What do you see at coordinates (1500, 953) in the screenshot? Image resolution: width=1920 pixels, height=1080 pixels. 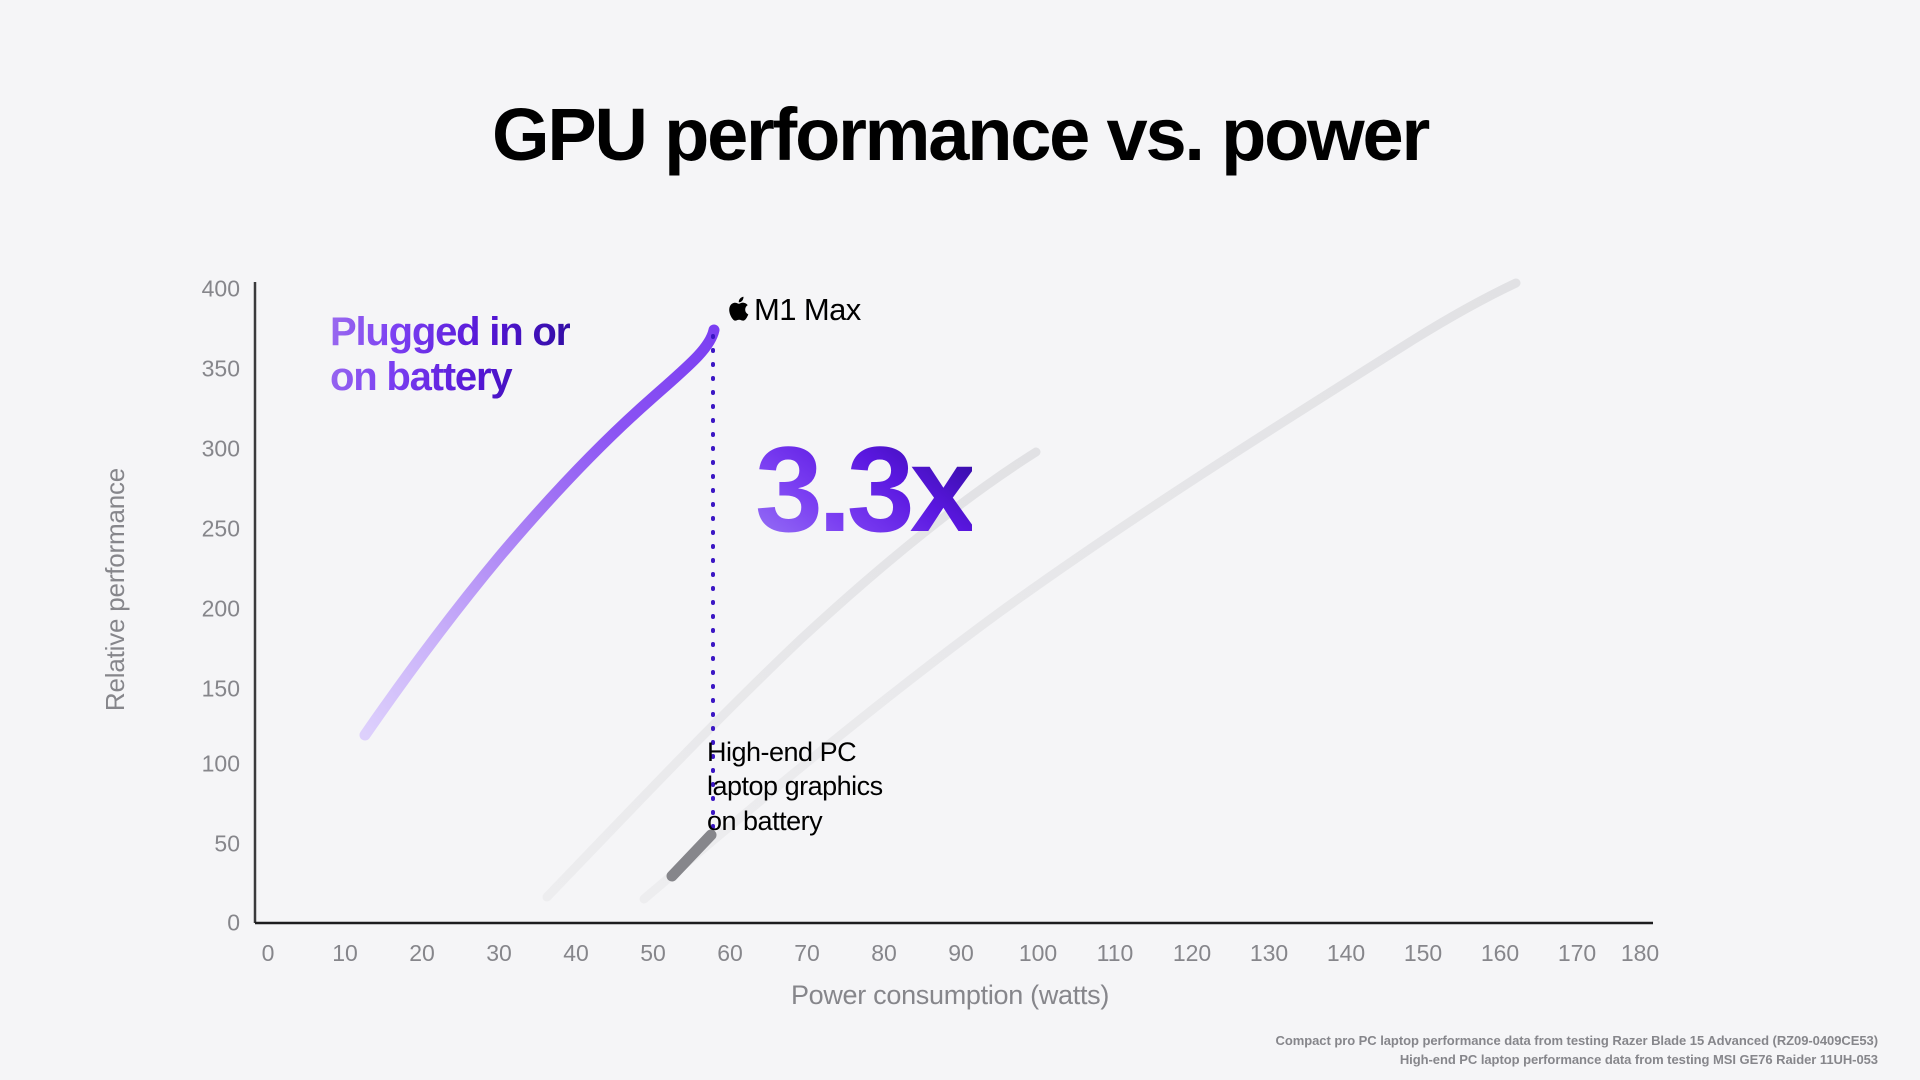 I see `x-tick-160: 160` at bounding box center [1500, 953].